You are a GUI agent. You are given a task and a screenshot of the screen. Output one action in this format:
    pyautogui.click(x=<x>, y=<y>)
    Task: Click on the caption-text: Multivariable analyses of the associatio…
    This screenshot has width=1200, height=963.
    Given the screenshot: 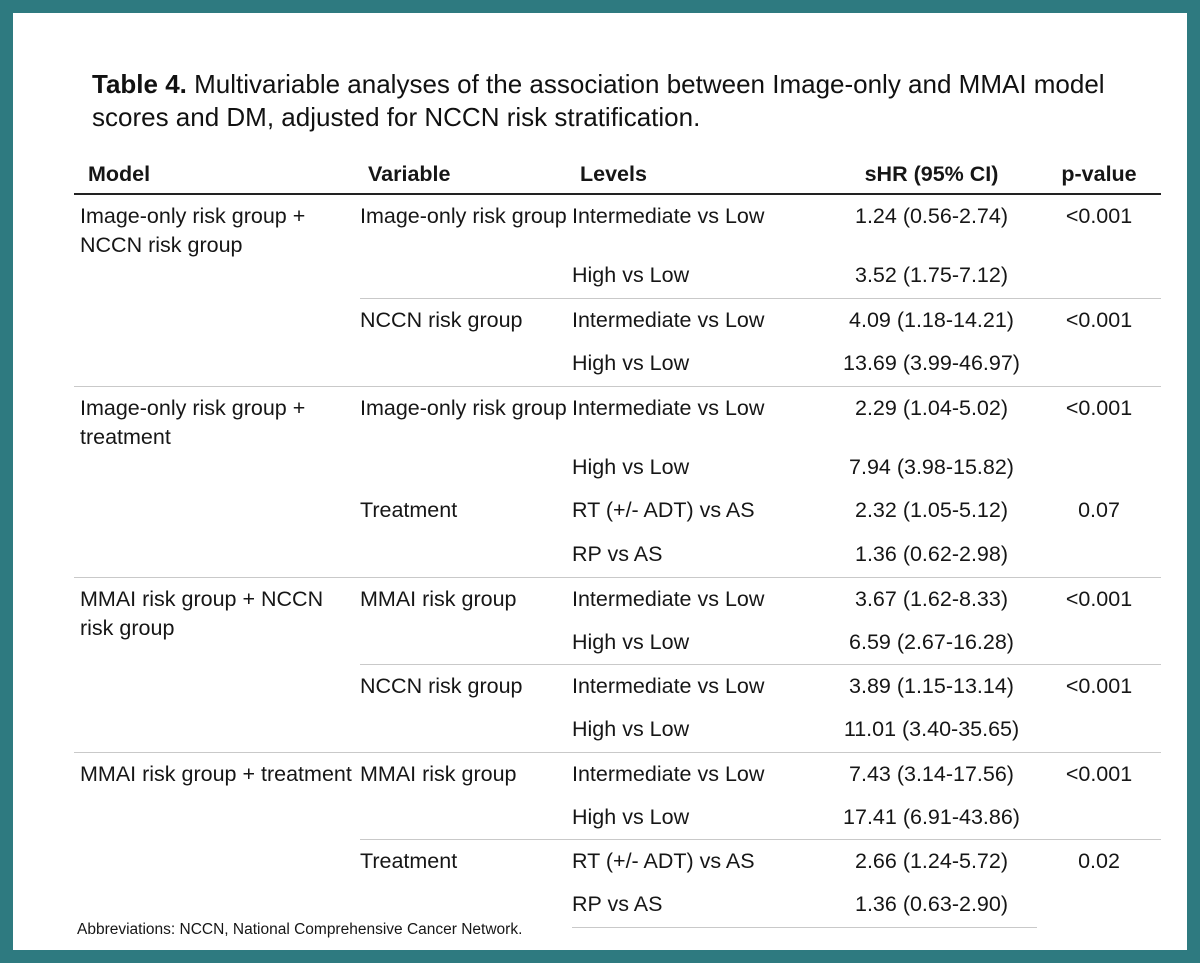 What is the action you would take?
    pyautogui.click(x=598, y=100)
    